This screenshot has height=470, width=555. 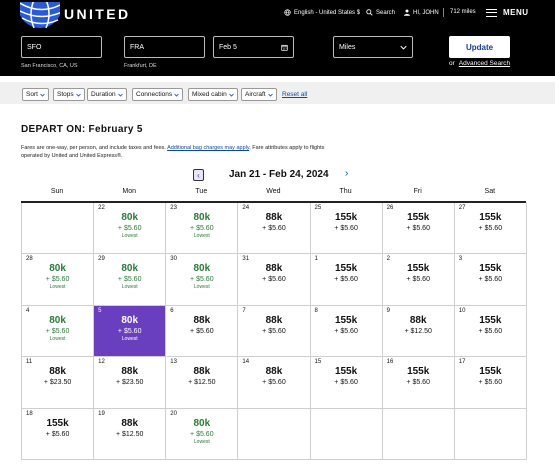 I want to click on origin-input: SFO, so click(x=61, y=47).